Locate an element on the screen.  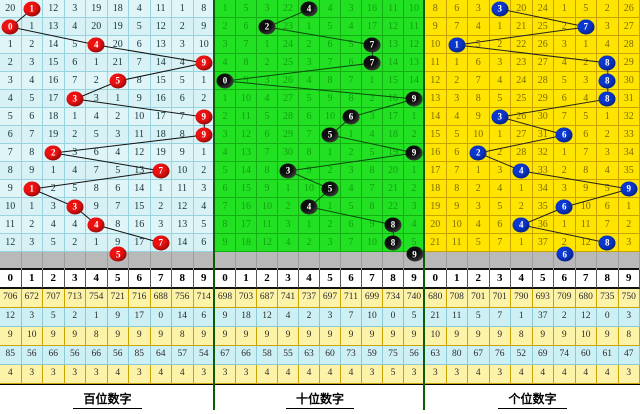
panel-divider-left is located at coordinates (214, 205).